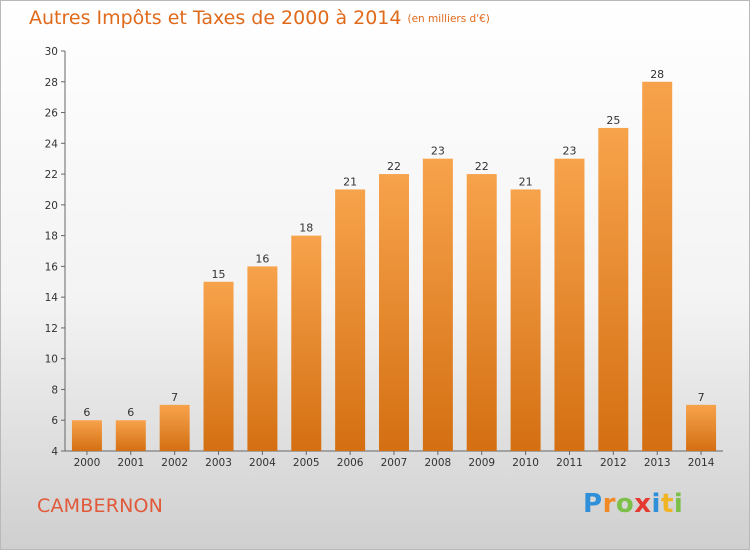 The width and height of the screenshot is (750, 550). I want to click on y-tick-label: 28, so click(51, 83).